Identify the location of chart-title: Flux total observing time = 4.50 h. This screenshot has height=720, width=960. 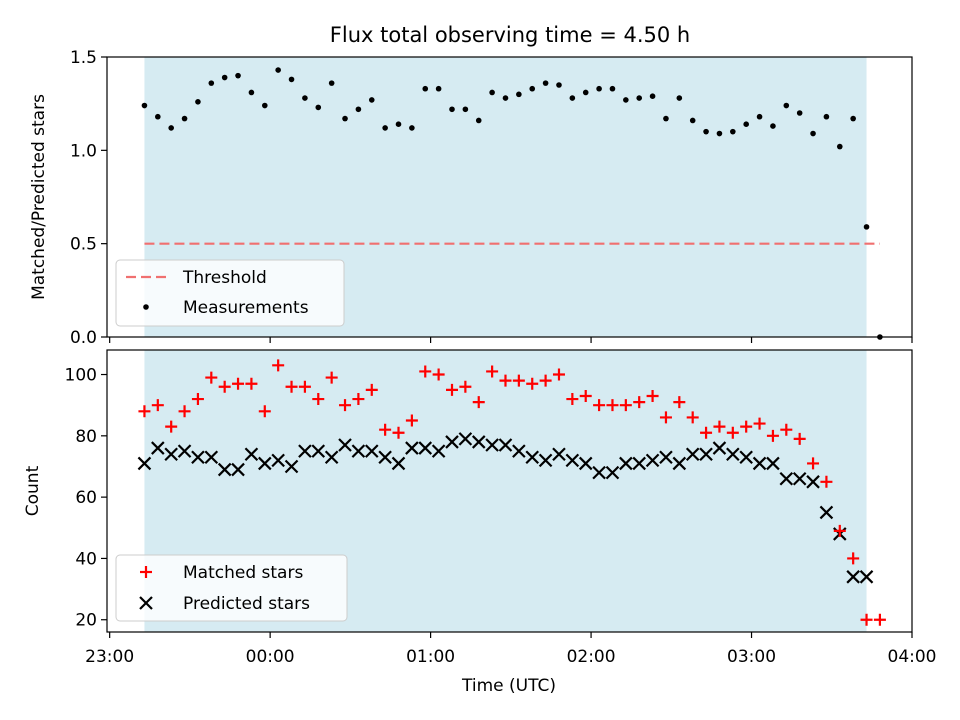
(510, 35).